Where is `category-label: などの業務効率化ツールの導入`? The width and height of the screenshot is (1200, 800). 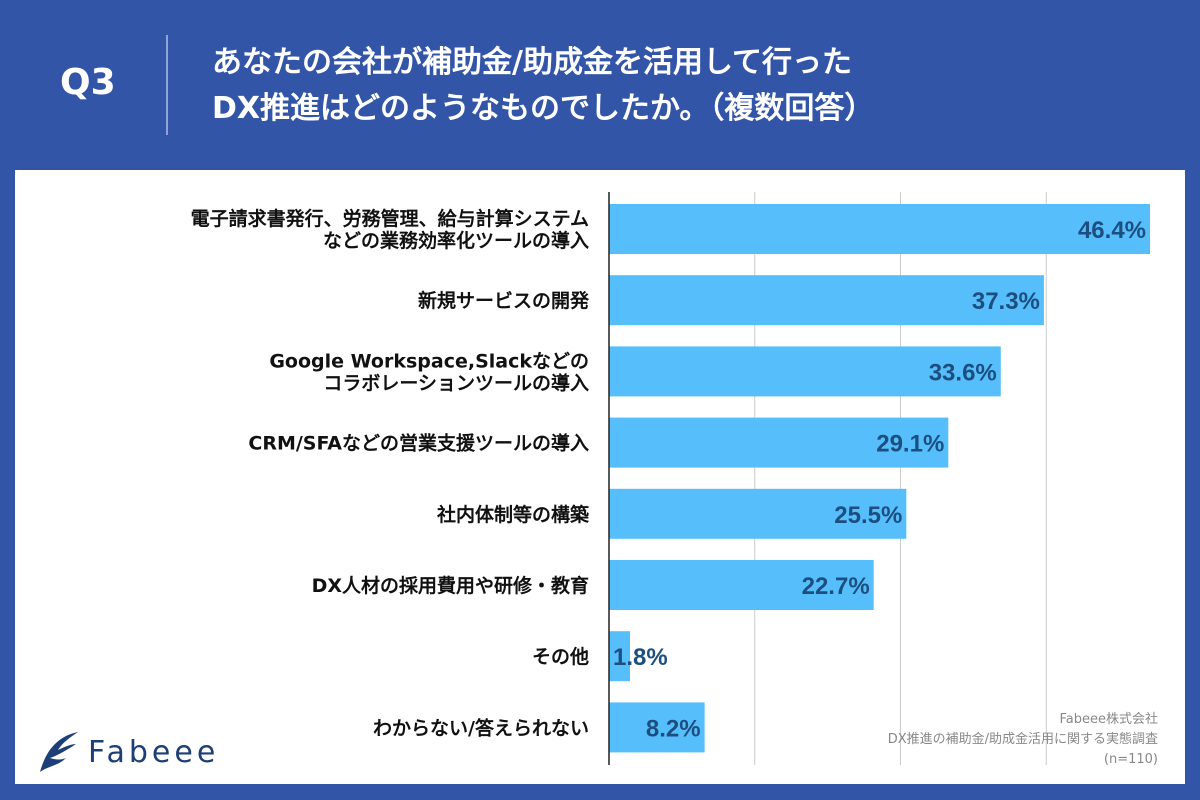
category-label: などの業務効率化ツールの導入 is located at coordinates (456, 240).